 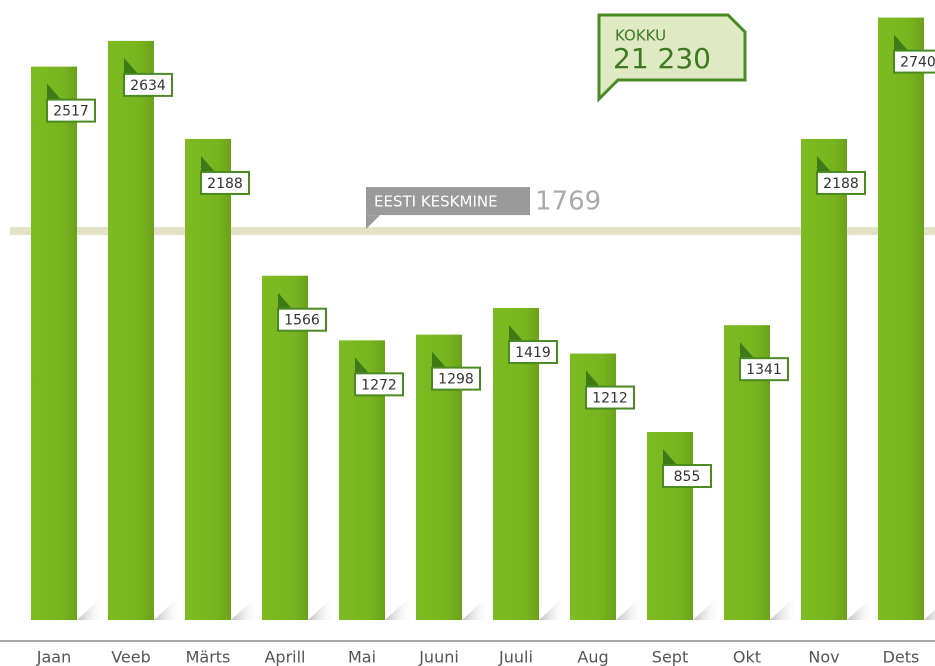 I want to click on x-tick-label: Veeb, so click(x=131, y=657).